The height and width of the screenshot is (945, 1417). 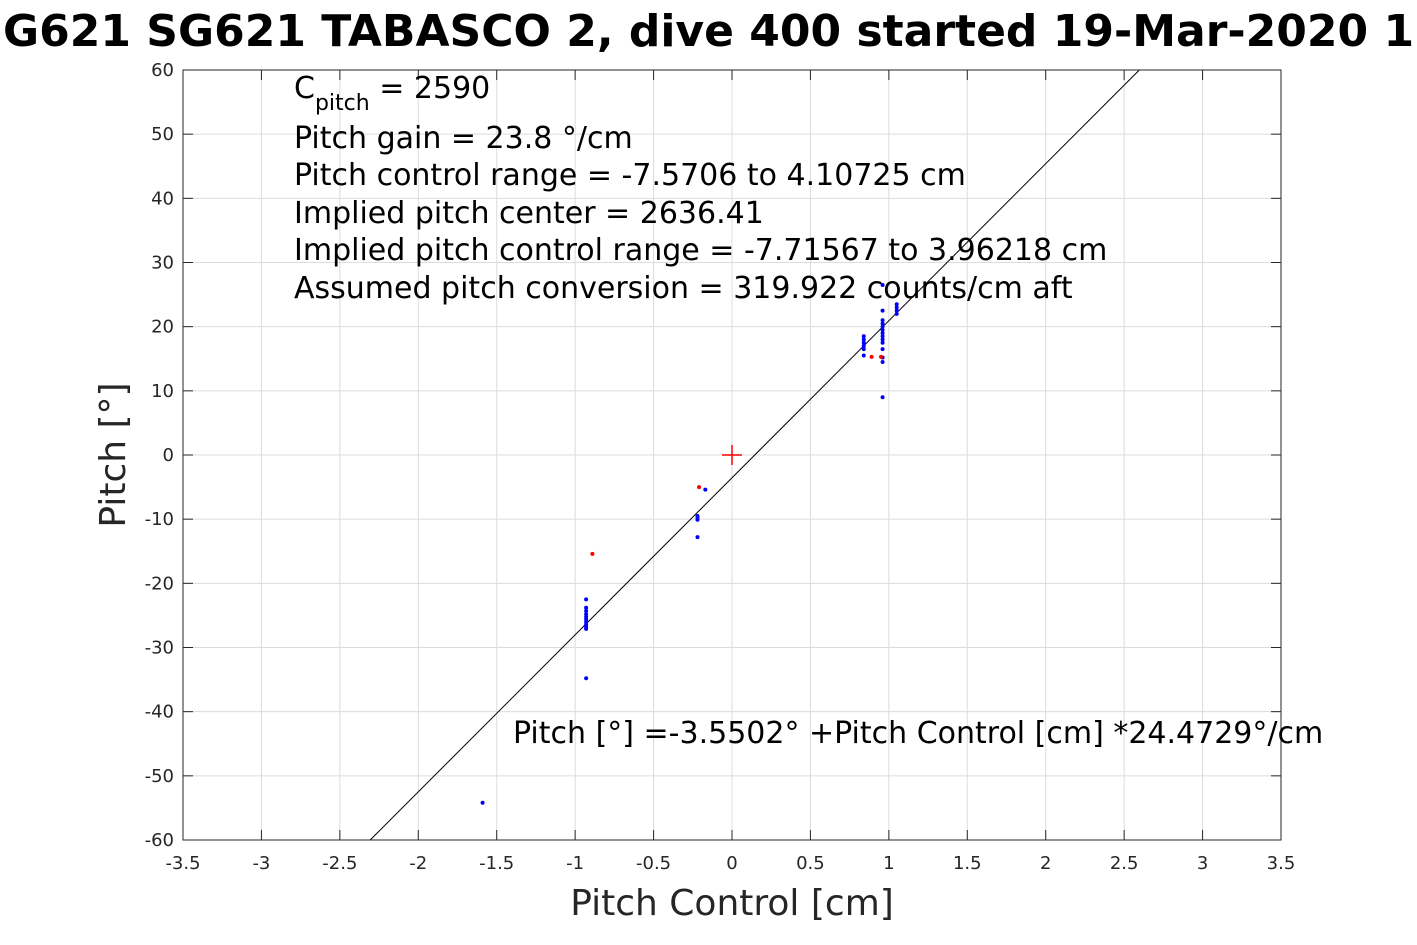 I want to click on y-tick-label: -40, so click(x=159, y=712).